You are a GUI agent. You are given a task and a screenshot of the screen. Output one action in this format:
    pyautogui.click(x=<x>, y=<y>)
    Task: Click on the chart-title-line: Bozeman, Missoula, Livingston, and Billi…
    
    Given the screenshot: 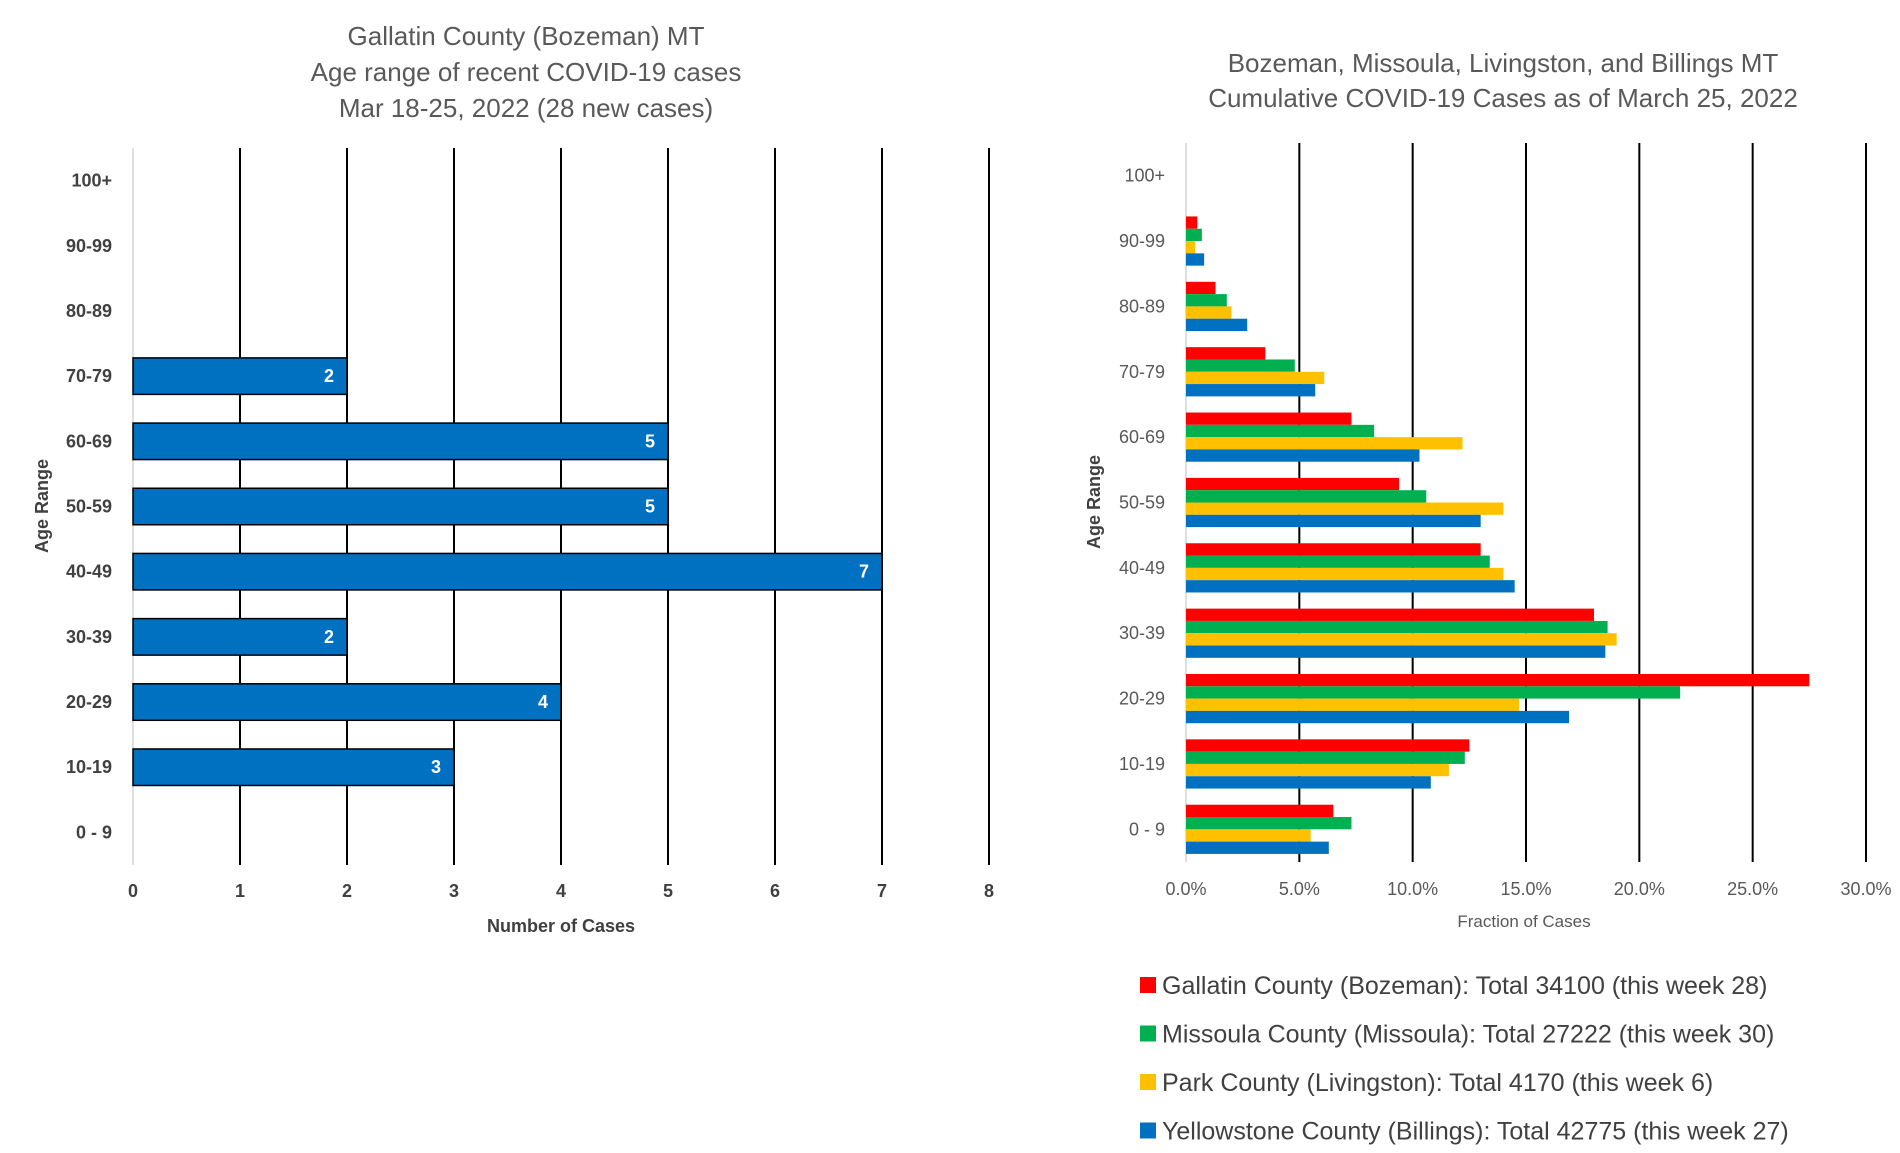 What is the action you would take?
    pyautogui.click(x=1503, y=63)
    